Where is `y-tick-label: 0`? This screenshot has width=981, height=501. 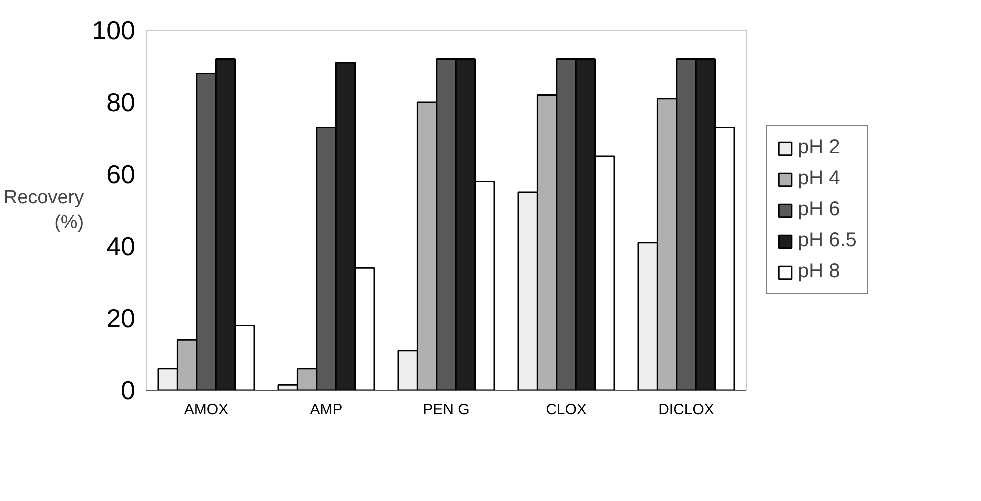
y-tick-label: 0 is located at coordinates (128, 391).